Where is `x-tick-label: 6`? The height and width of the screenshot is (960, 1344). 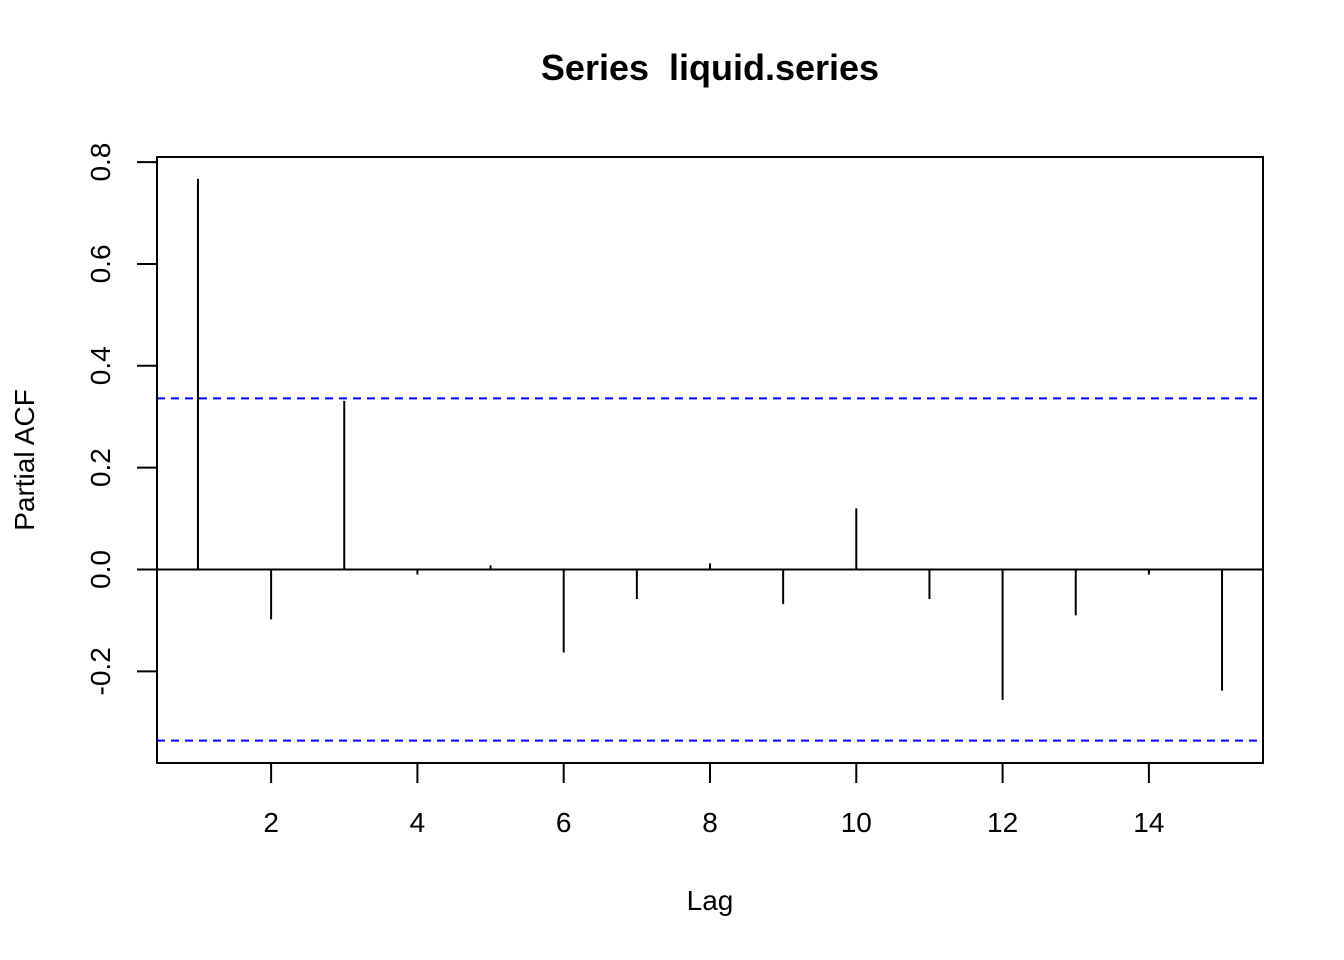 x-tick-label: 6 is located at coordinates (564, 822).